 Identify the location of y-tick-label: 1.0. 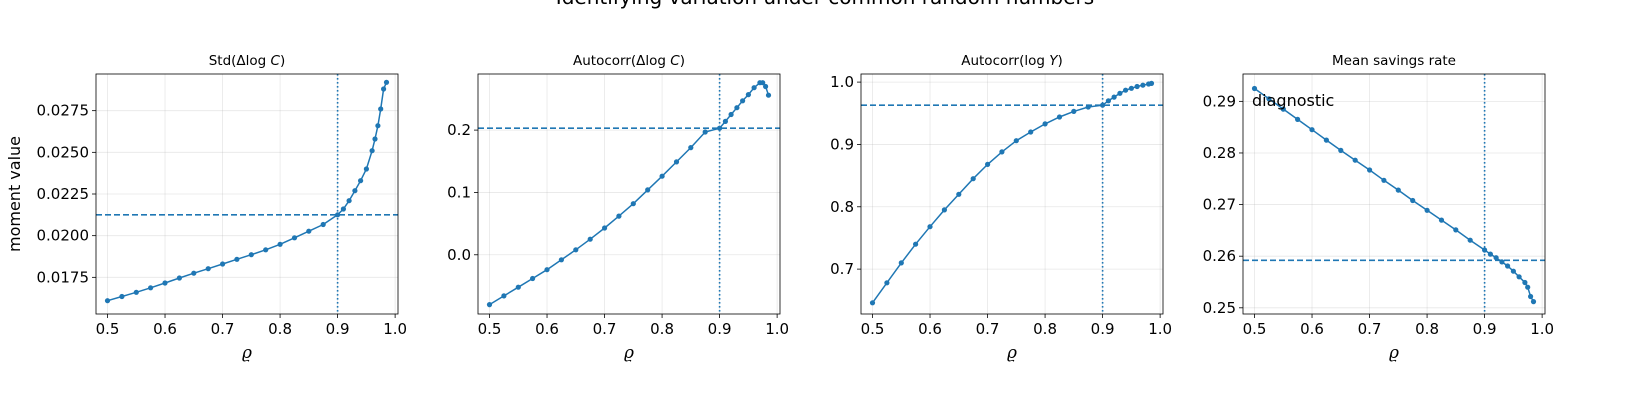
(842, 82).